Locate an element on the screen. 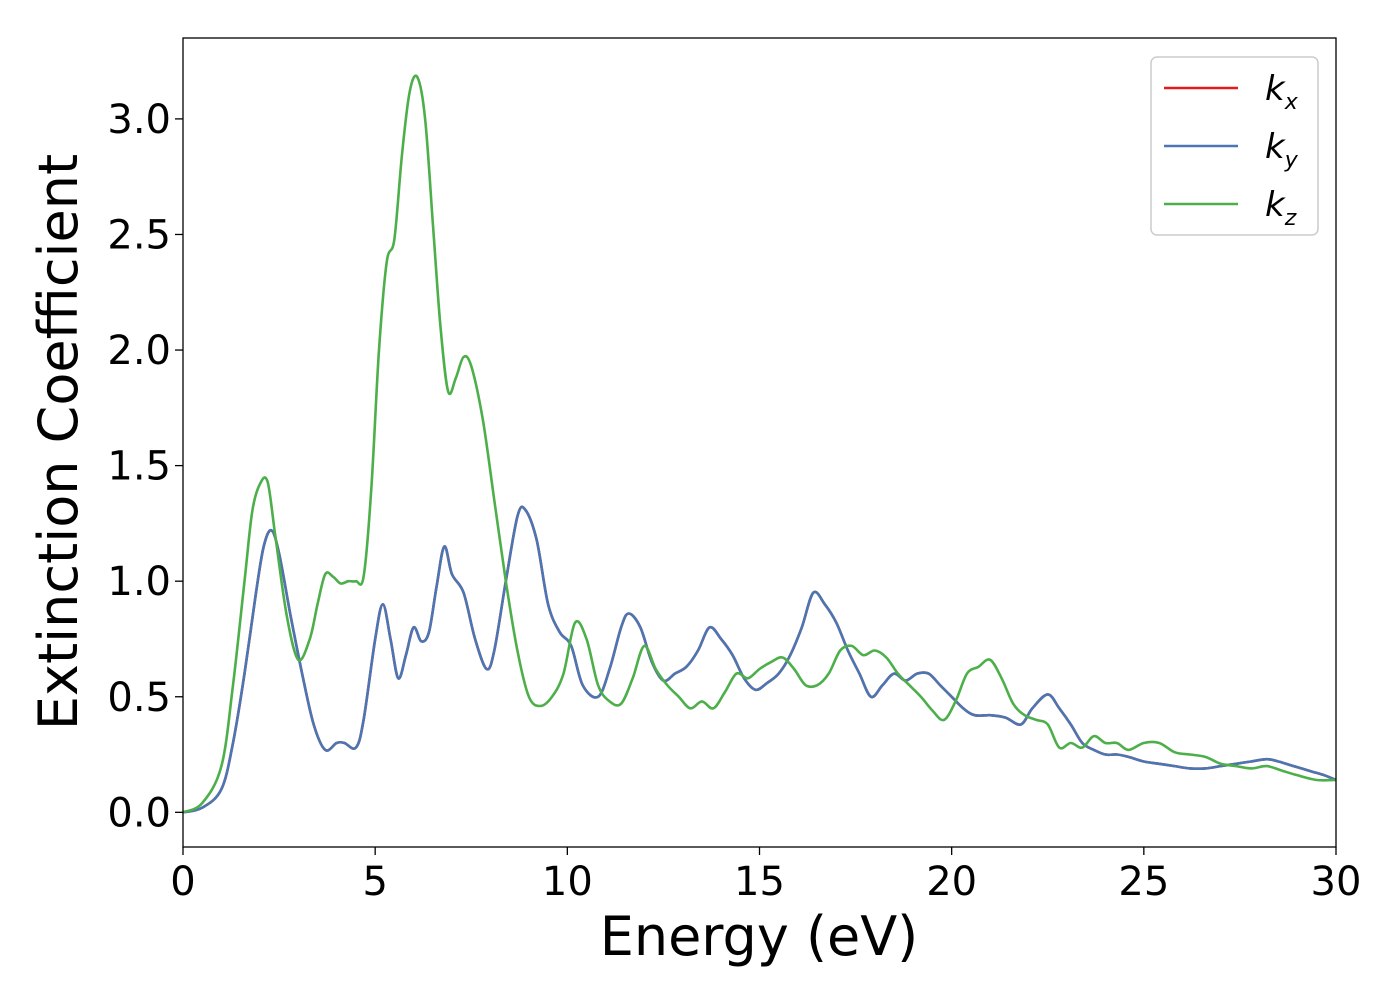  y-tick-label: 0.0 is located at coordinates (139, 813).